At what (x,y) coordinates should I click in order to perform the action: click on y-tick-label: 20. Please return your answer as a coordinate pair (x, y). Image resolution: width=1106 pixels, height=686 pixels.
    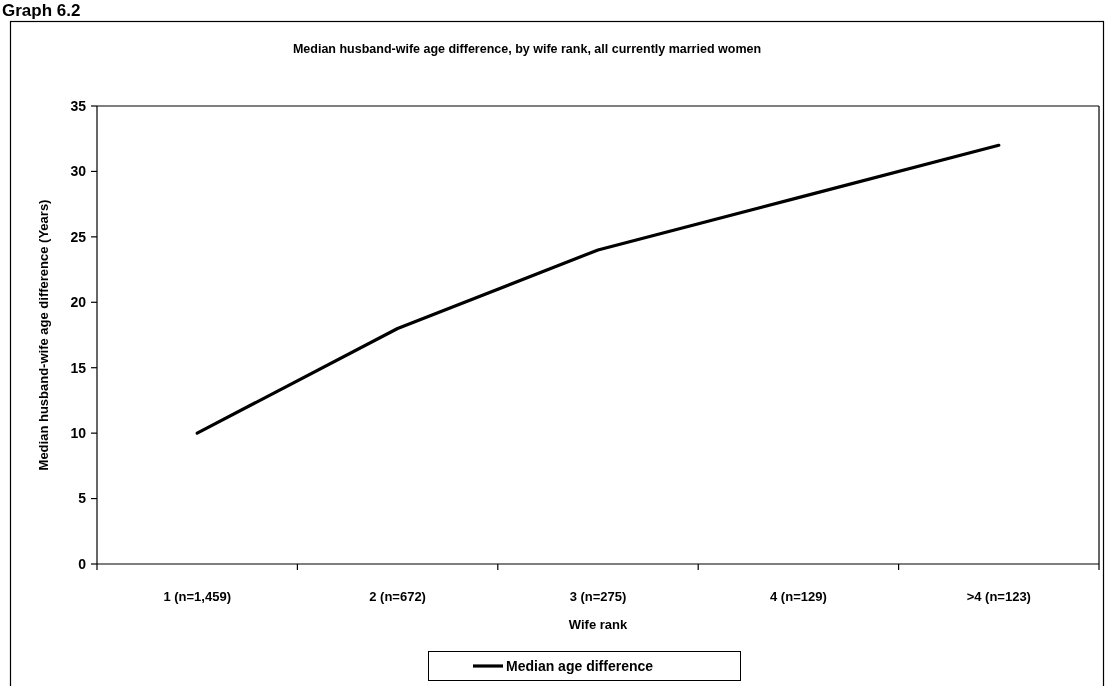
    Looking at the image, I should click on (78, 302).